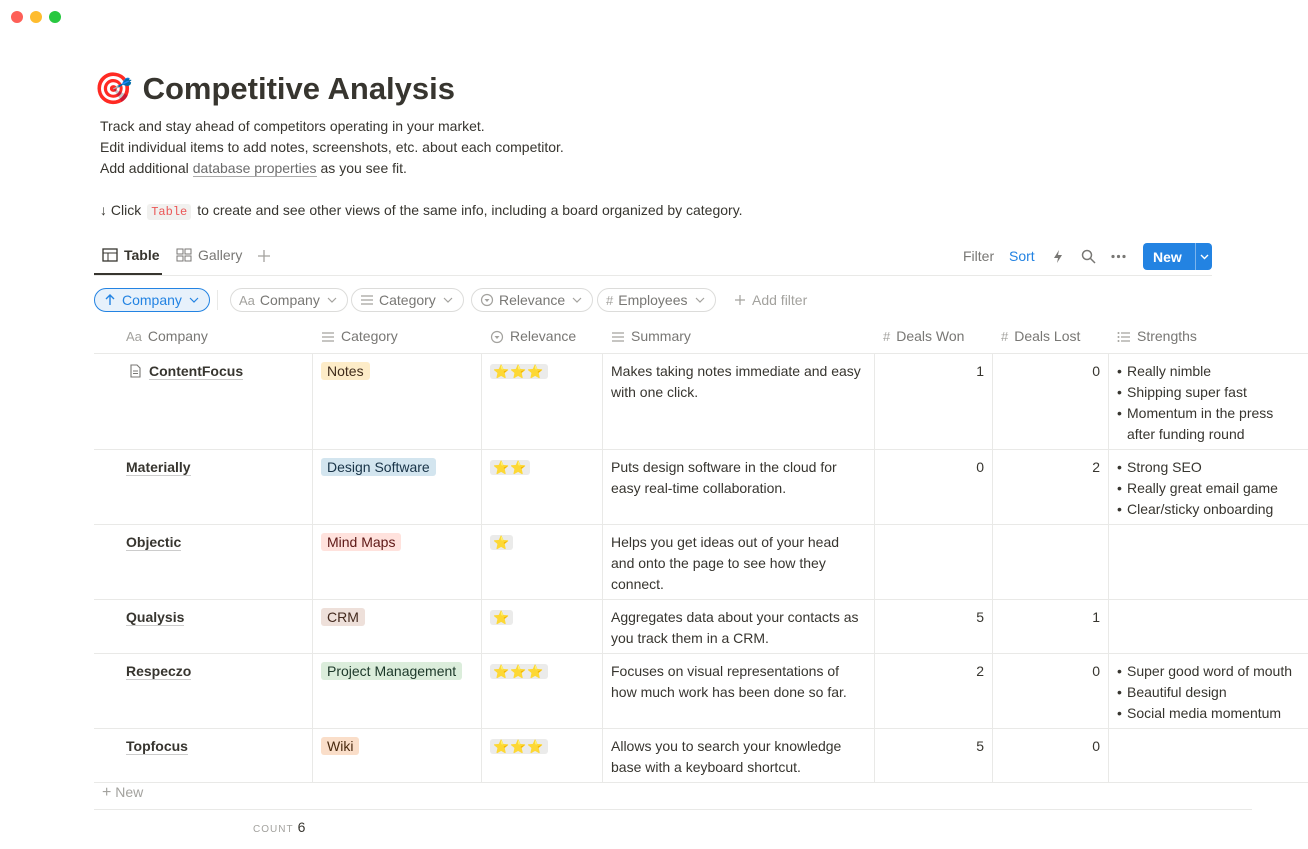  What do you see at coordinates (542, 562) in the screenshot?
I see `table-cell: ⭐` at bounding box center [542, 562].